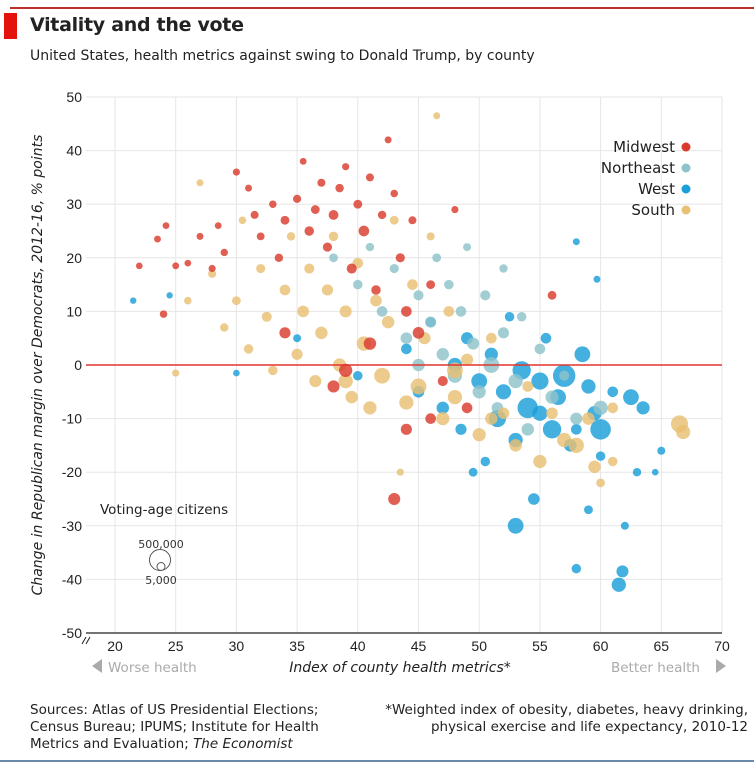  I want to click on legend-label-northeast: Northeast, so click(638, 168).